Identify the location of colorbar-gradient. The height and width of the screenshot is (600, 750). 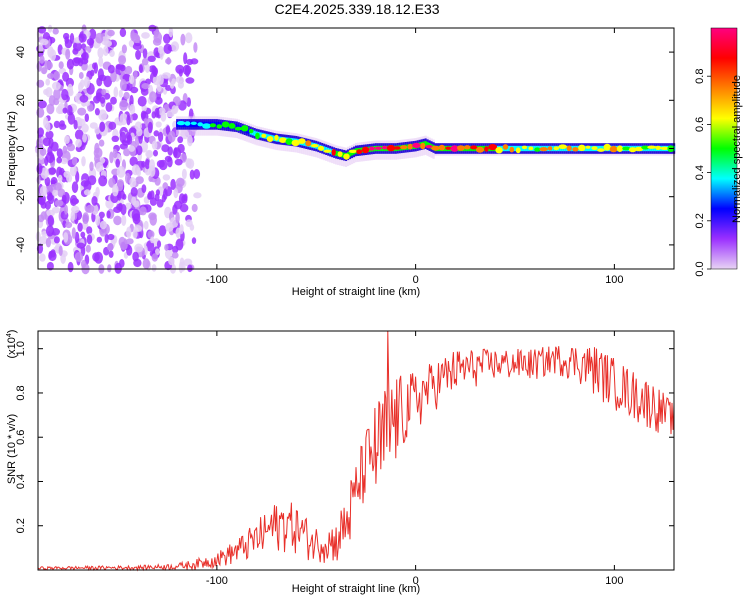
(724, 148).